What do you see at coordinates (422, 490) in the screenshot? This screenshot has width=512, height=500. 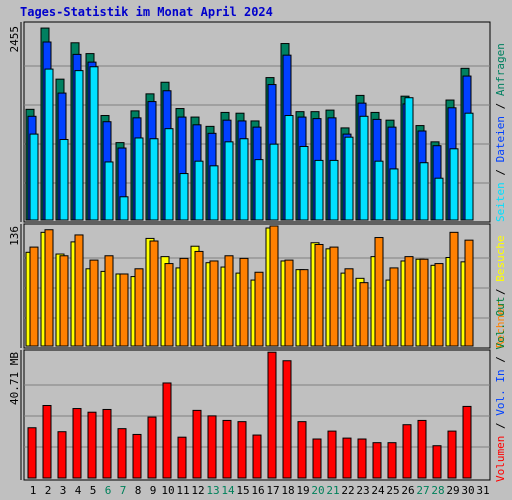 I see `day-label: 27` at bounding box center [422, 490].